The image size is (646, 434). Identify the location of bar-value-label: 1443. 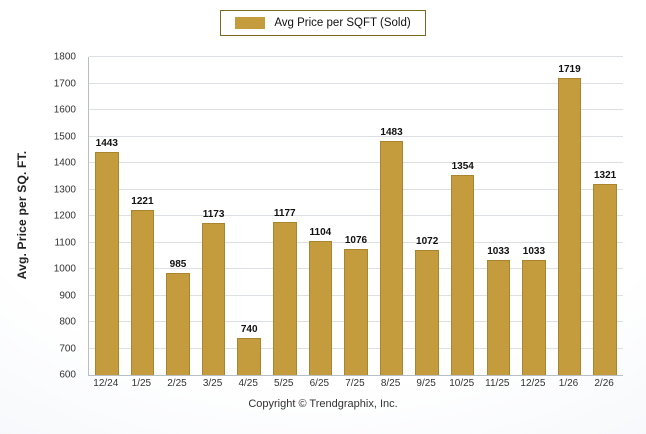
(106, 143).